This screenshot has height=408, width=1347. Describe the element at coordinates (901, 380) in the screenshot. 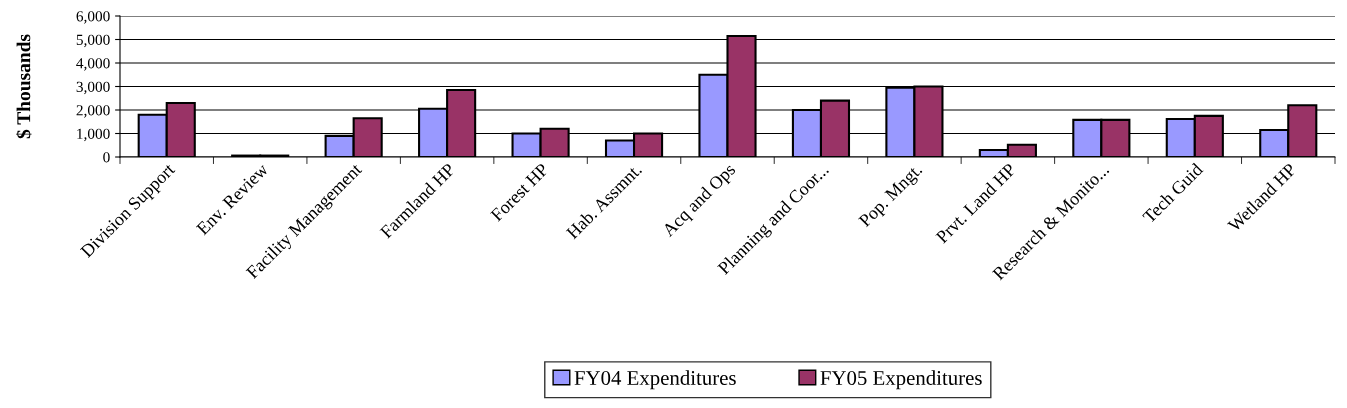

I see `legend-label: FY05 Expenditures` at that location.